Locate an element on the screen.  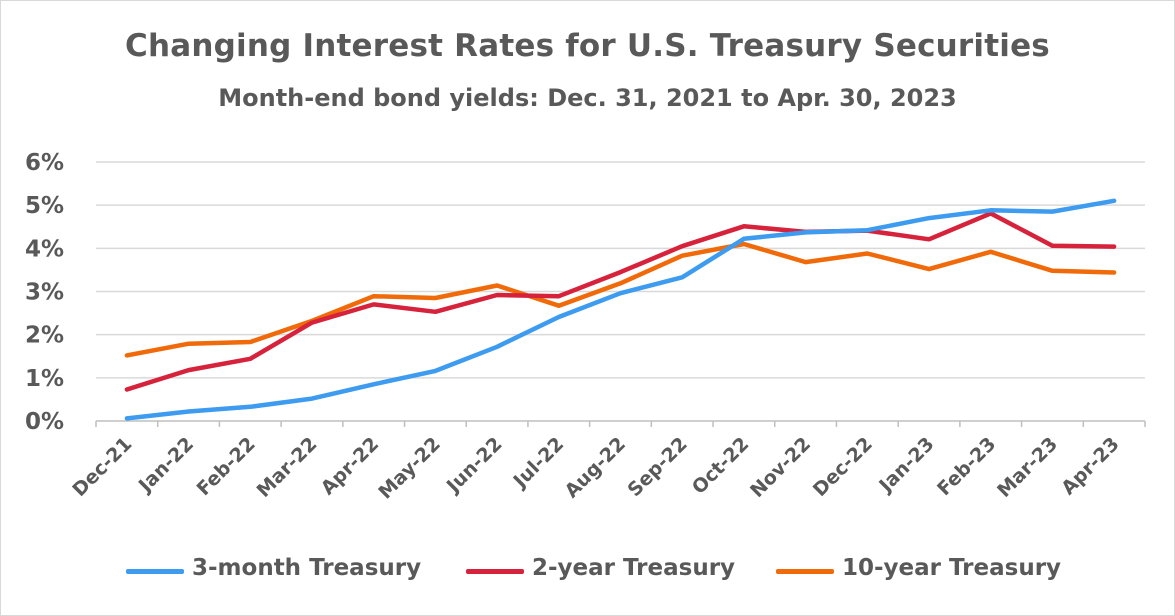
legend-swatch-3-month is located at coordinates (155, 571).